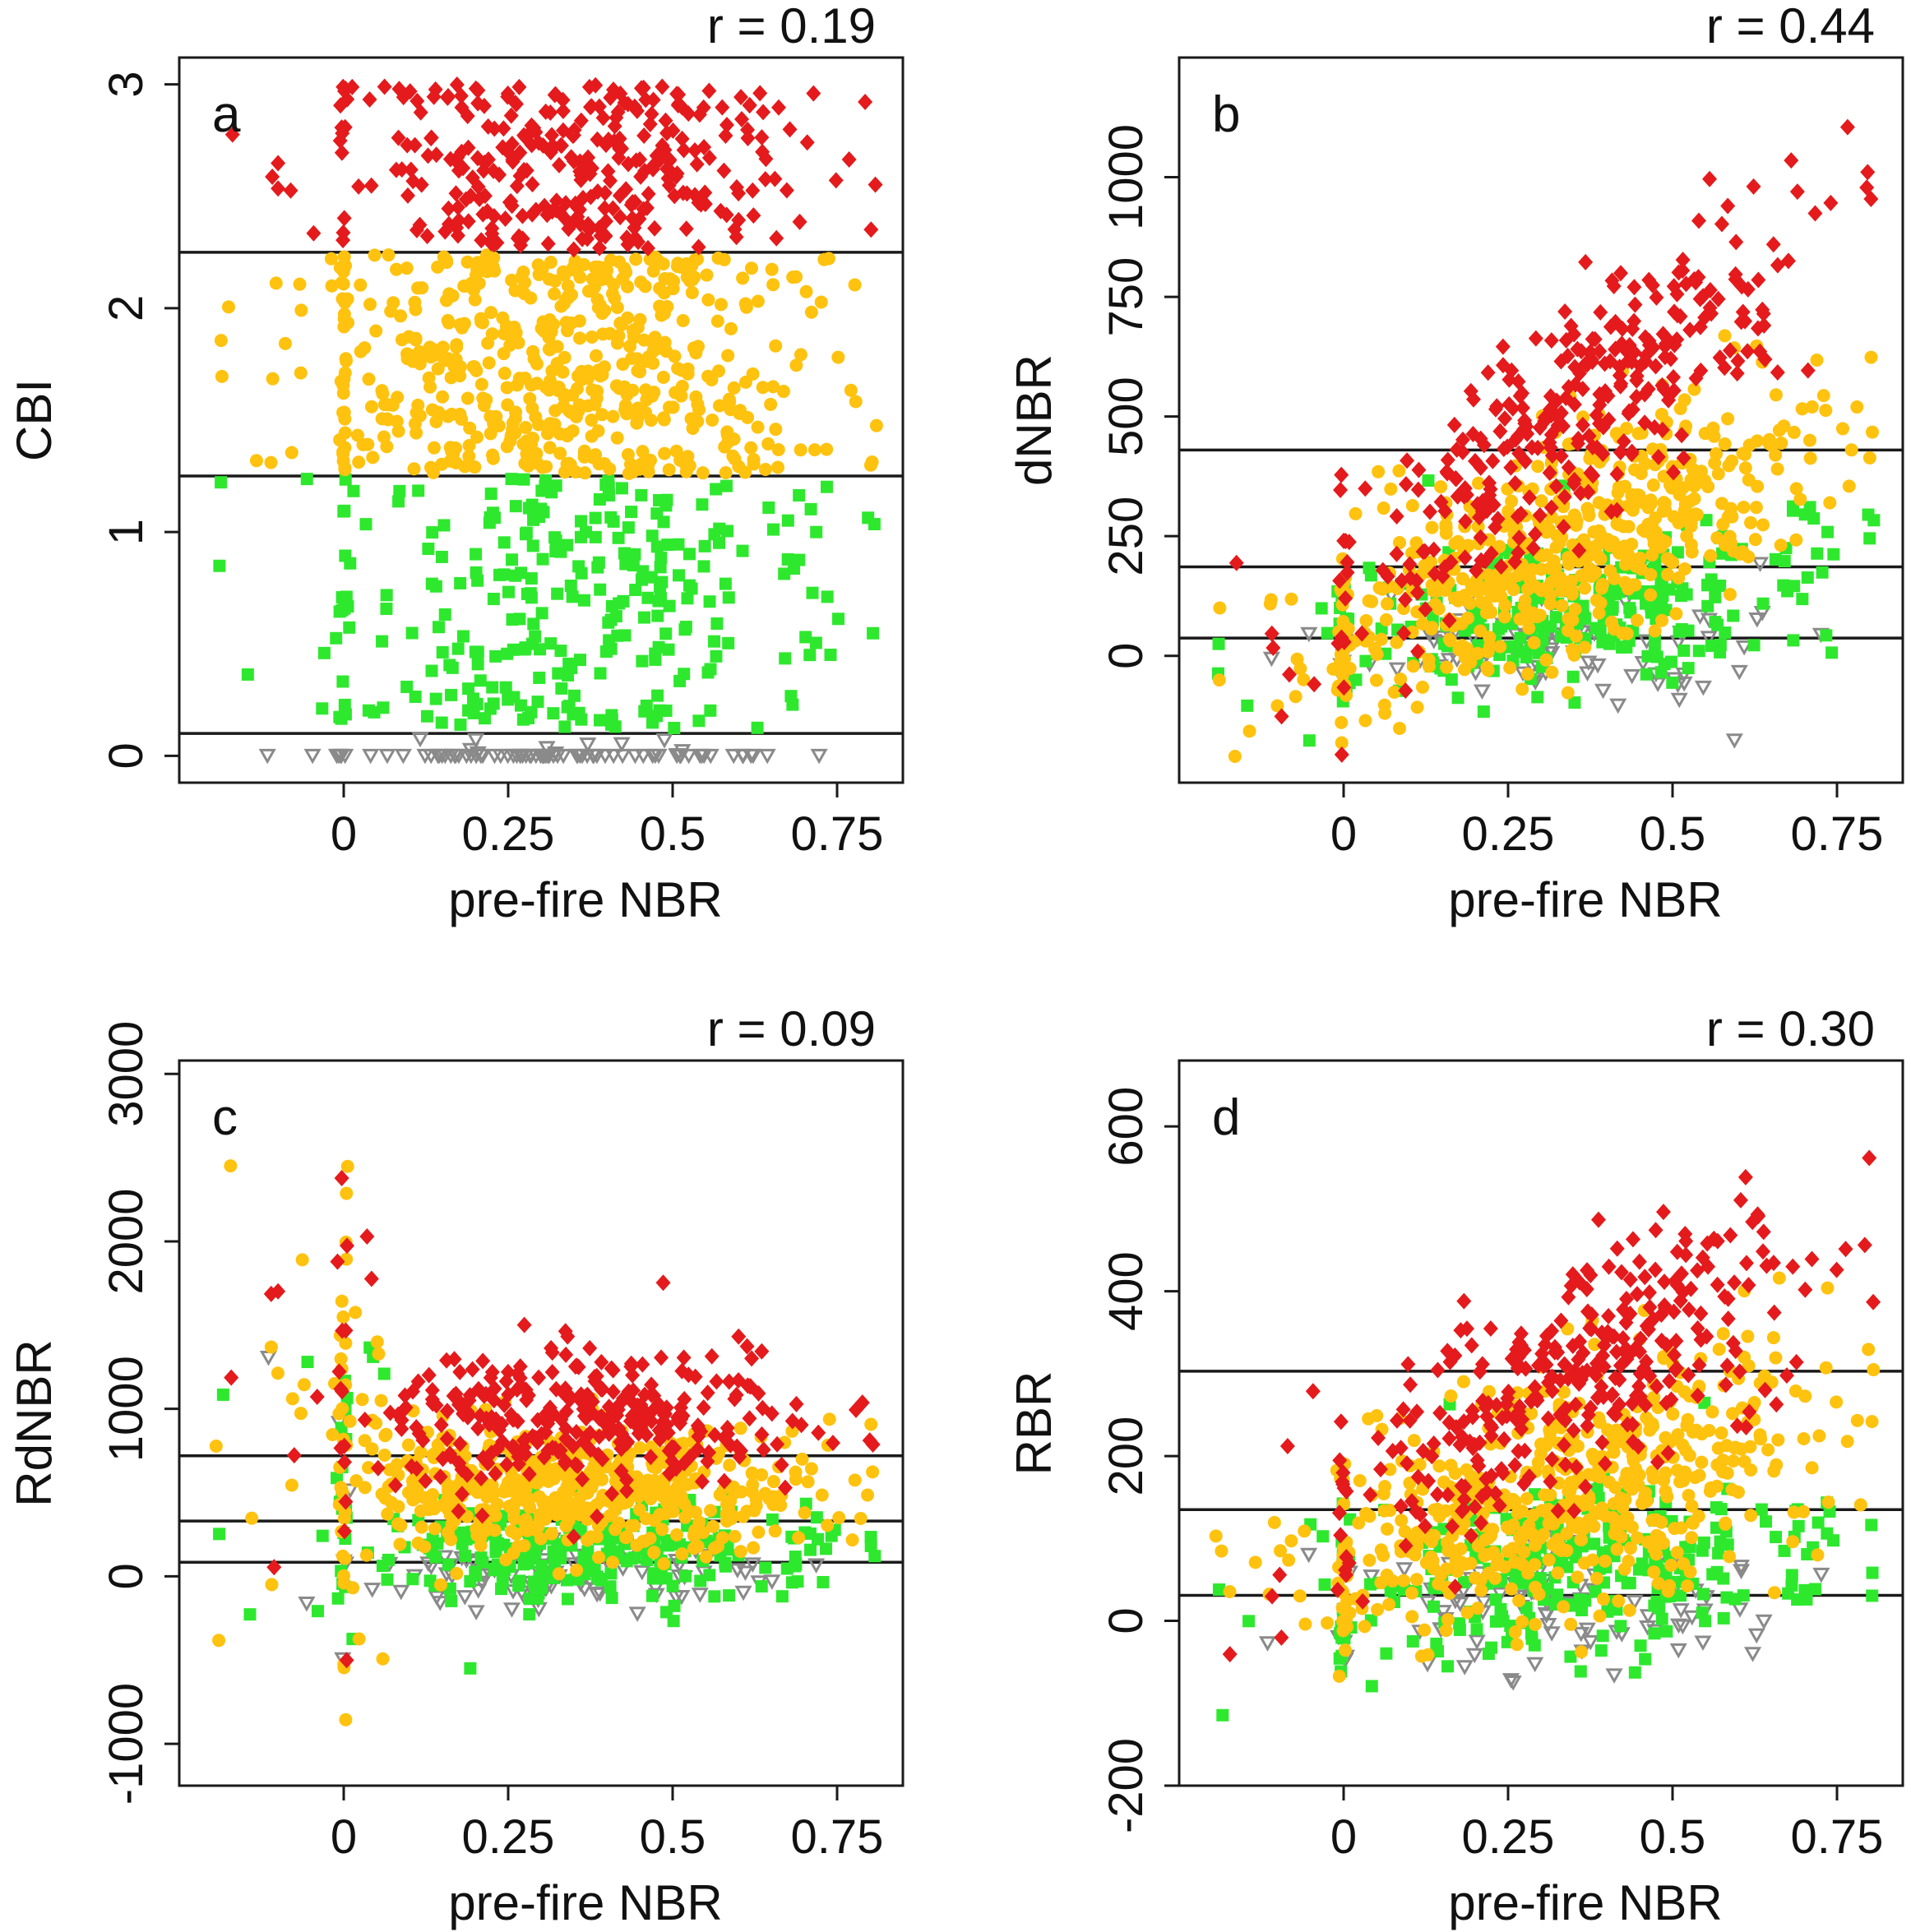 The height and width of the screenshot is (1932, 1911). I want to click on y-tick-label-a-2: 2, so click(126, 308).